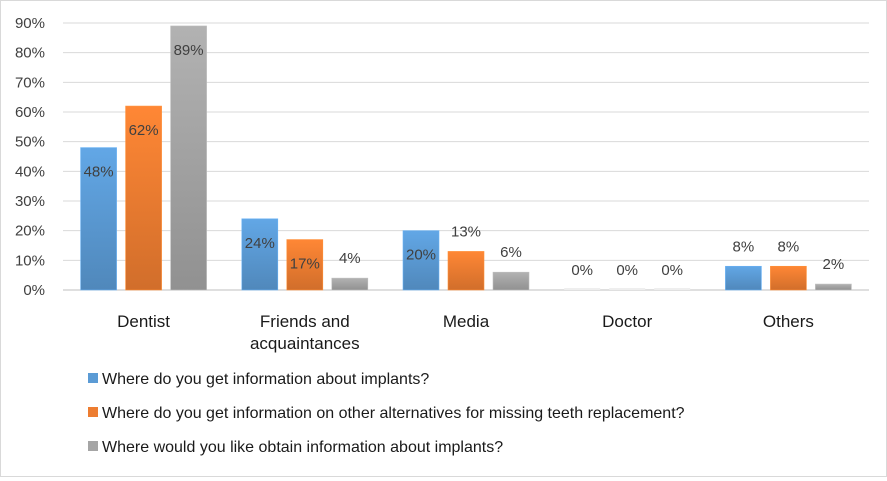 The height and width of the screenshot is (481, 887). Describe the element at coordinates (99, 172) in the screenshot. I see `data-label: 48%` at that location.